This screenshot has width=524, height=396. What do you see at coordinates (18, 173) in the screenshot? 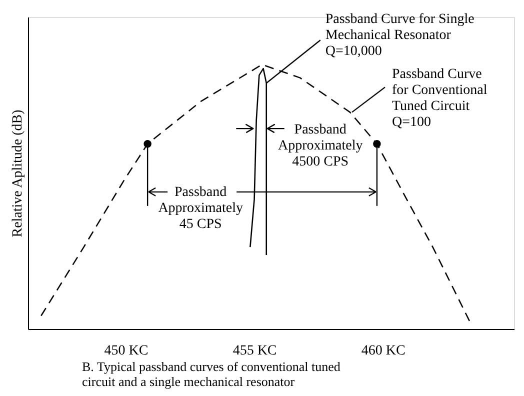
I see `y-axis-title: Relative Aplitude (dB)` at bounding box center [18, 173].